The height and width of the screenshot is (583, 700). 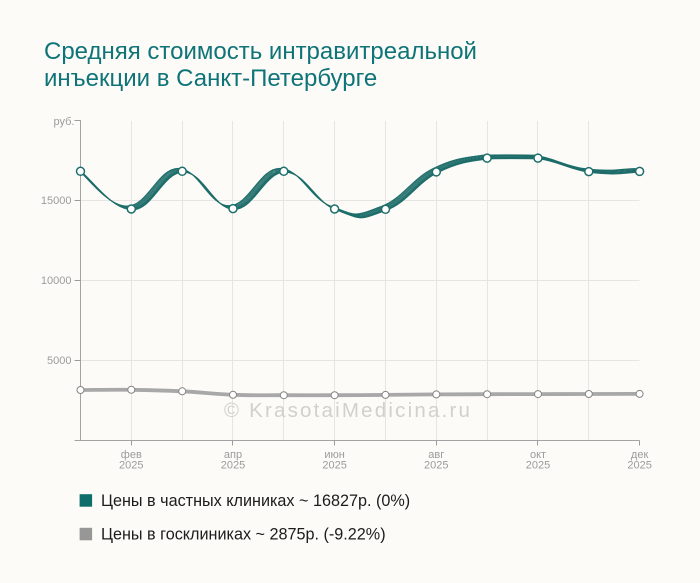 What do you see at coordinates (334, 455) in the screenshot?
I see `svg-text: июн` at bounding box center [334, 455].